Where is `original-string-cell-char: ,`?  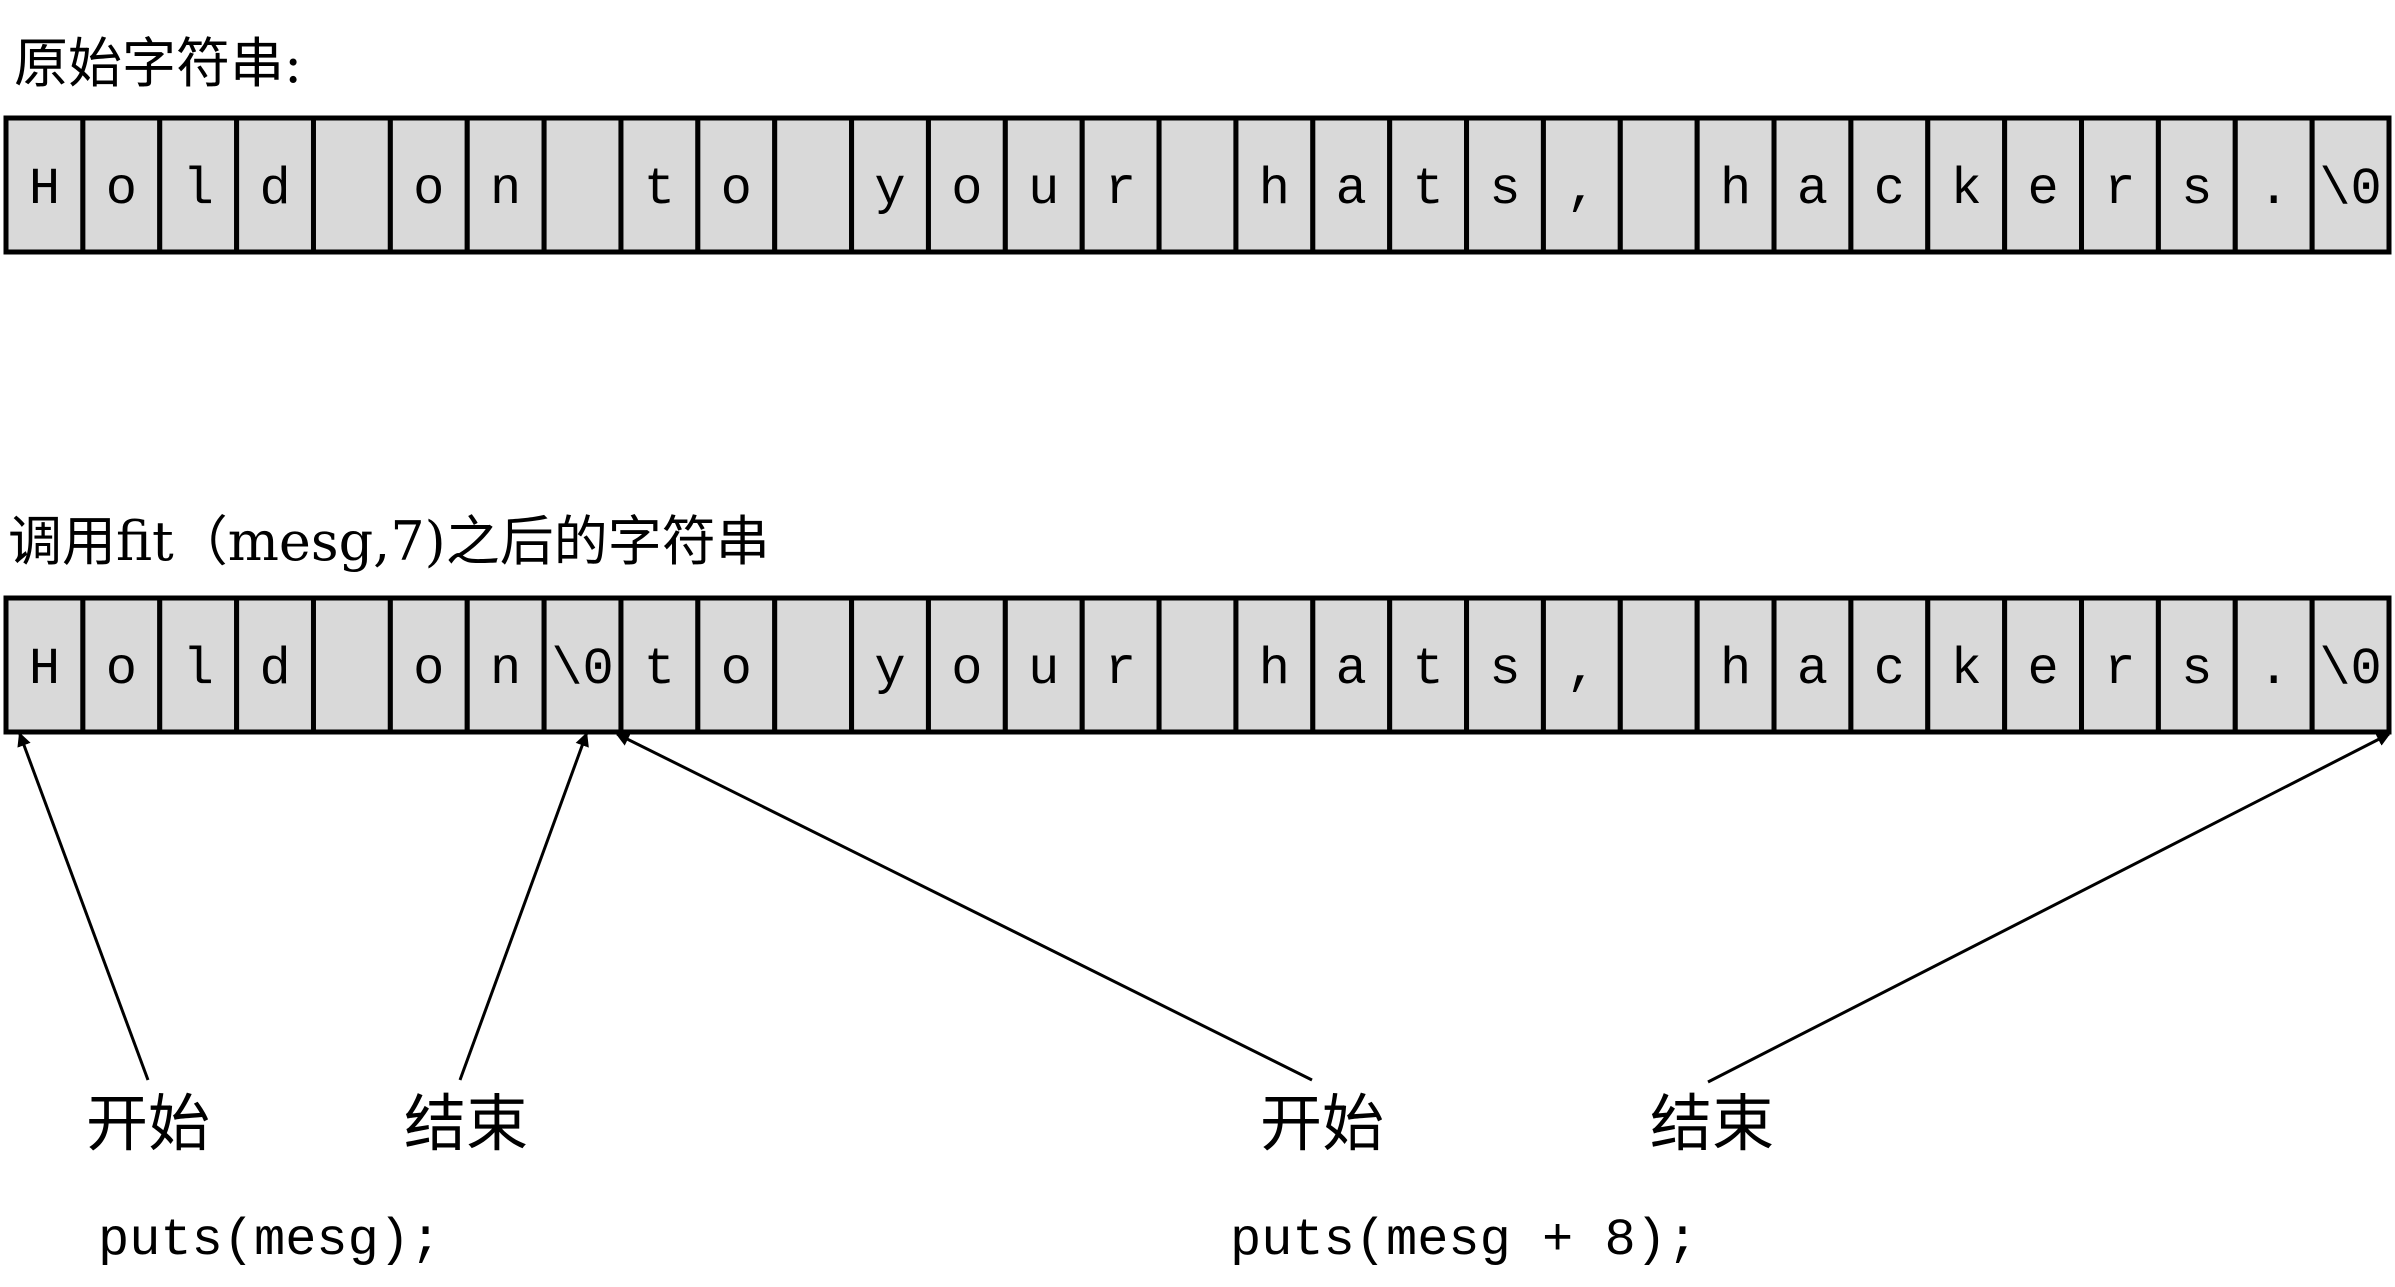
original-string-cell-char: , is located at coordinates (1581, 189).